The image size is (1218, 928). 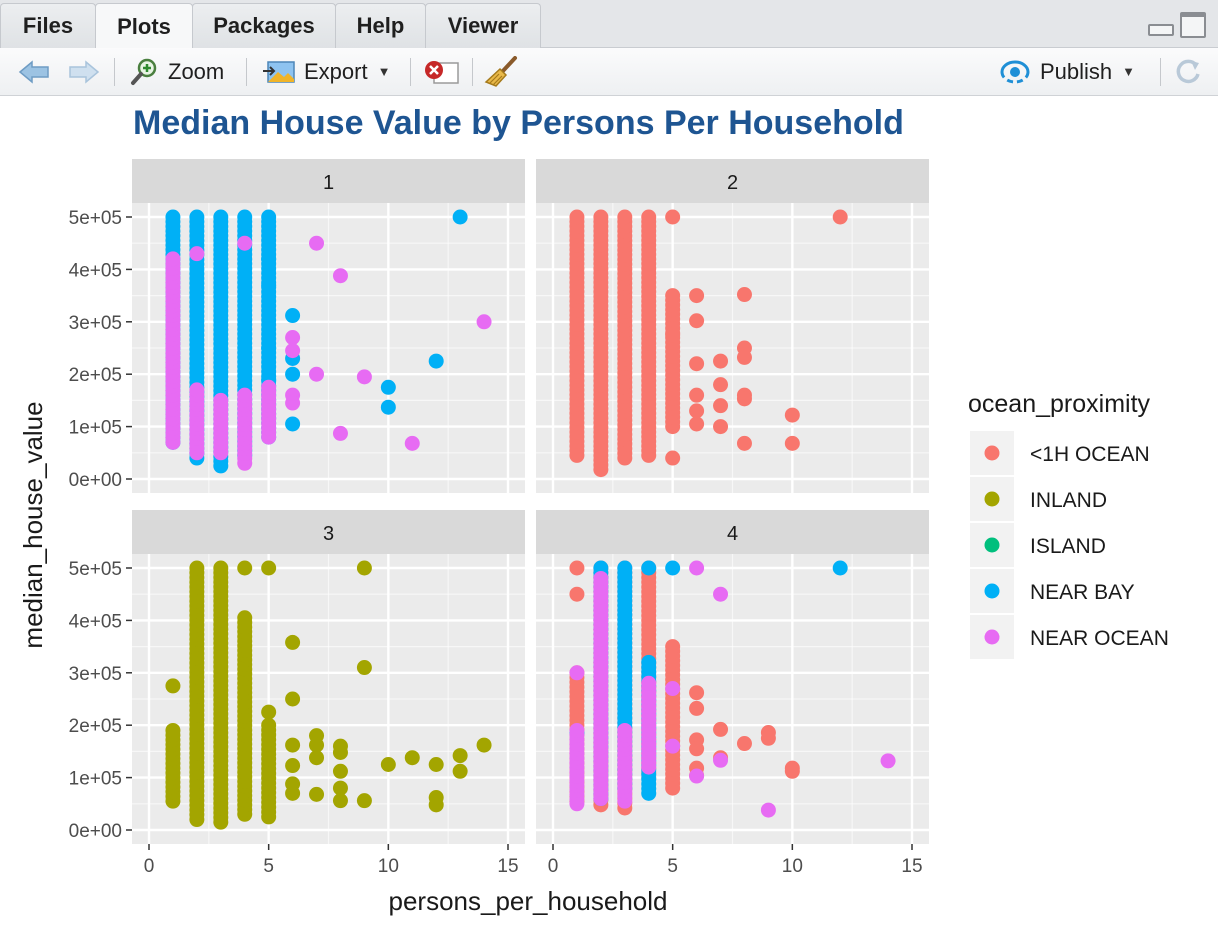 I want to click on arrow-left-icon, so click(x=34, y=72).